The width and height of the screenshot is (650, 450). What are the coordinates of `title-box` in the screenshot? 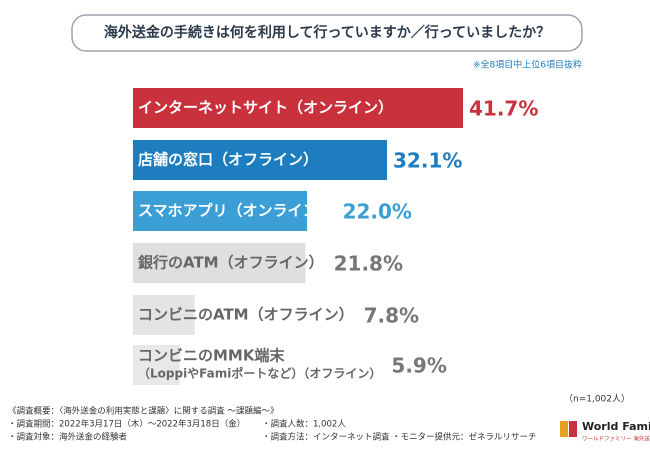 It's located at (327, 33).